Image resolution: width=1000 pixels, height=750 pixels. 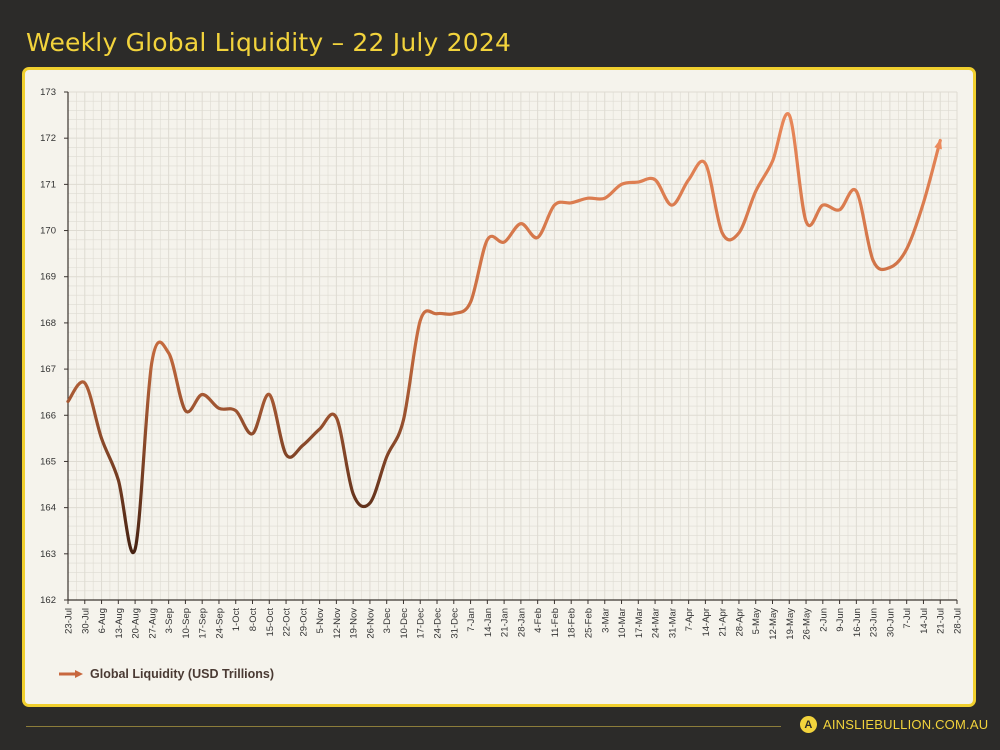 I want to click on x-tick-label: 14-Apr, so click(x=706, y=622).